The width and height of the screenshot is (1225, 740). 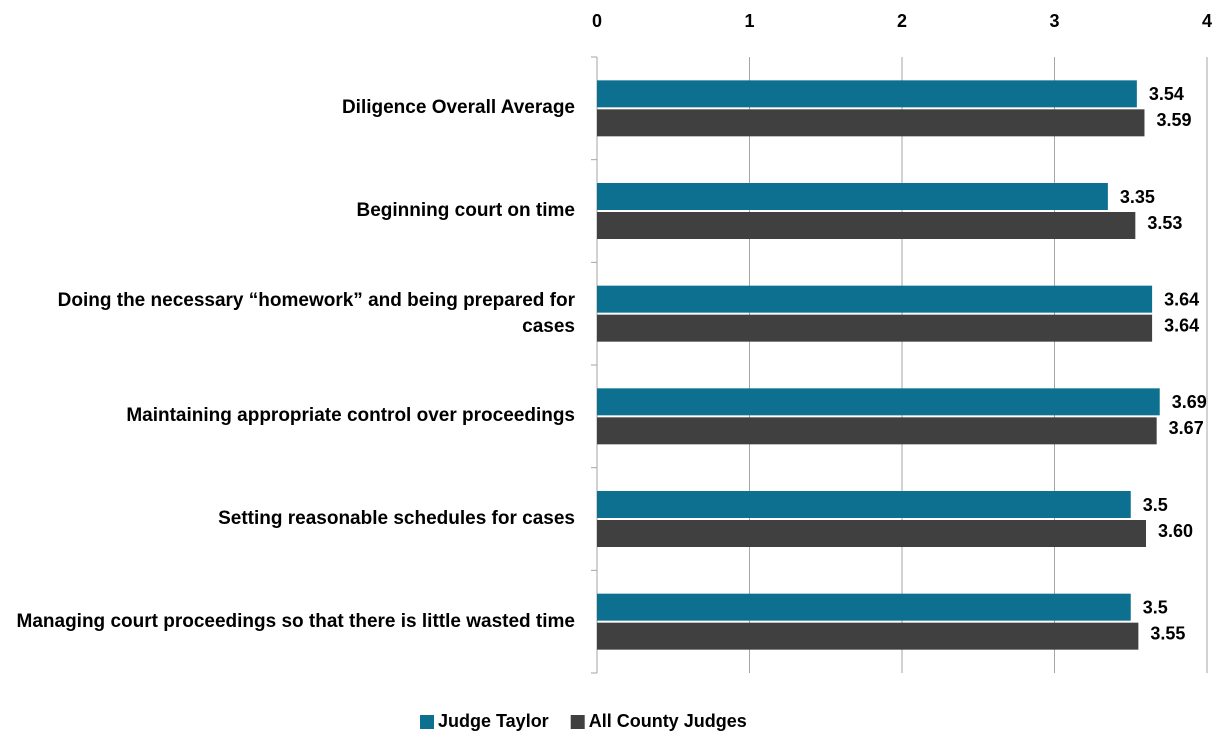 What do you see at coordinates (493, 721) in the screenshot?
I see `legend-label: Judge Taylor` at bounding box center [493, 721].